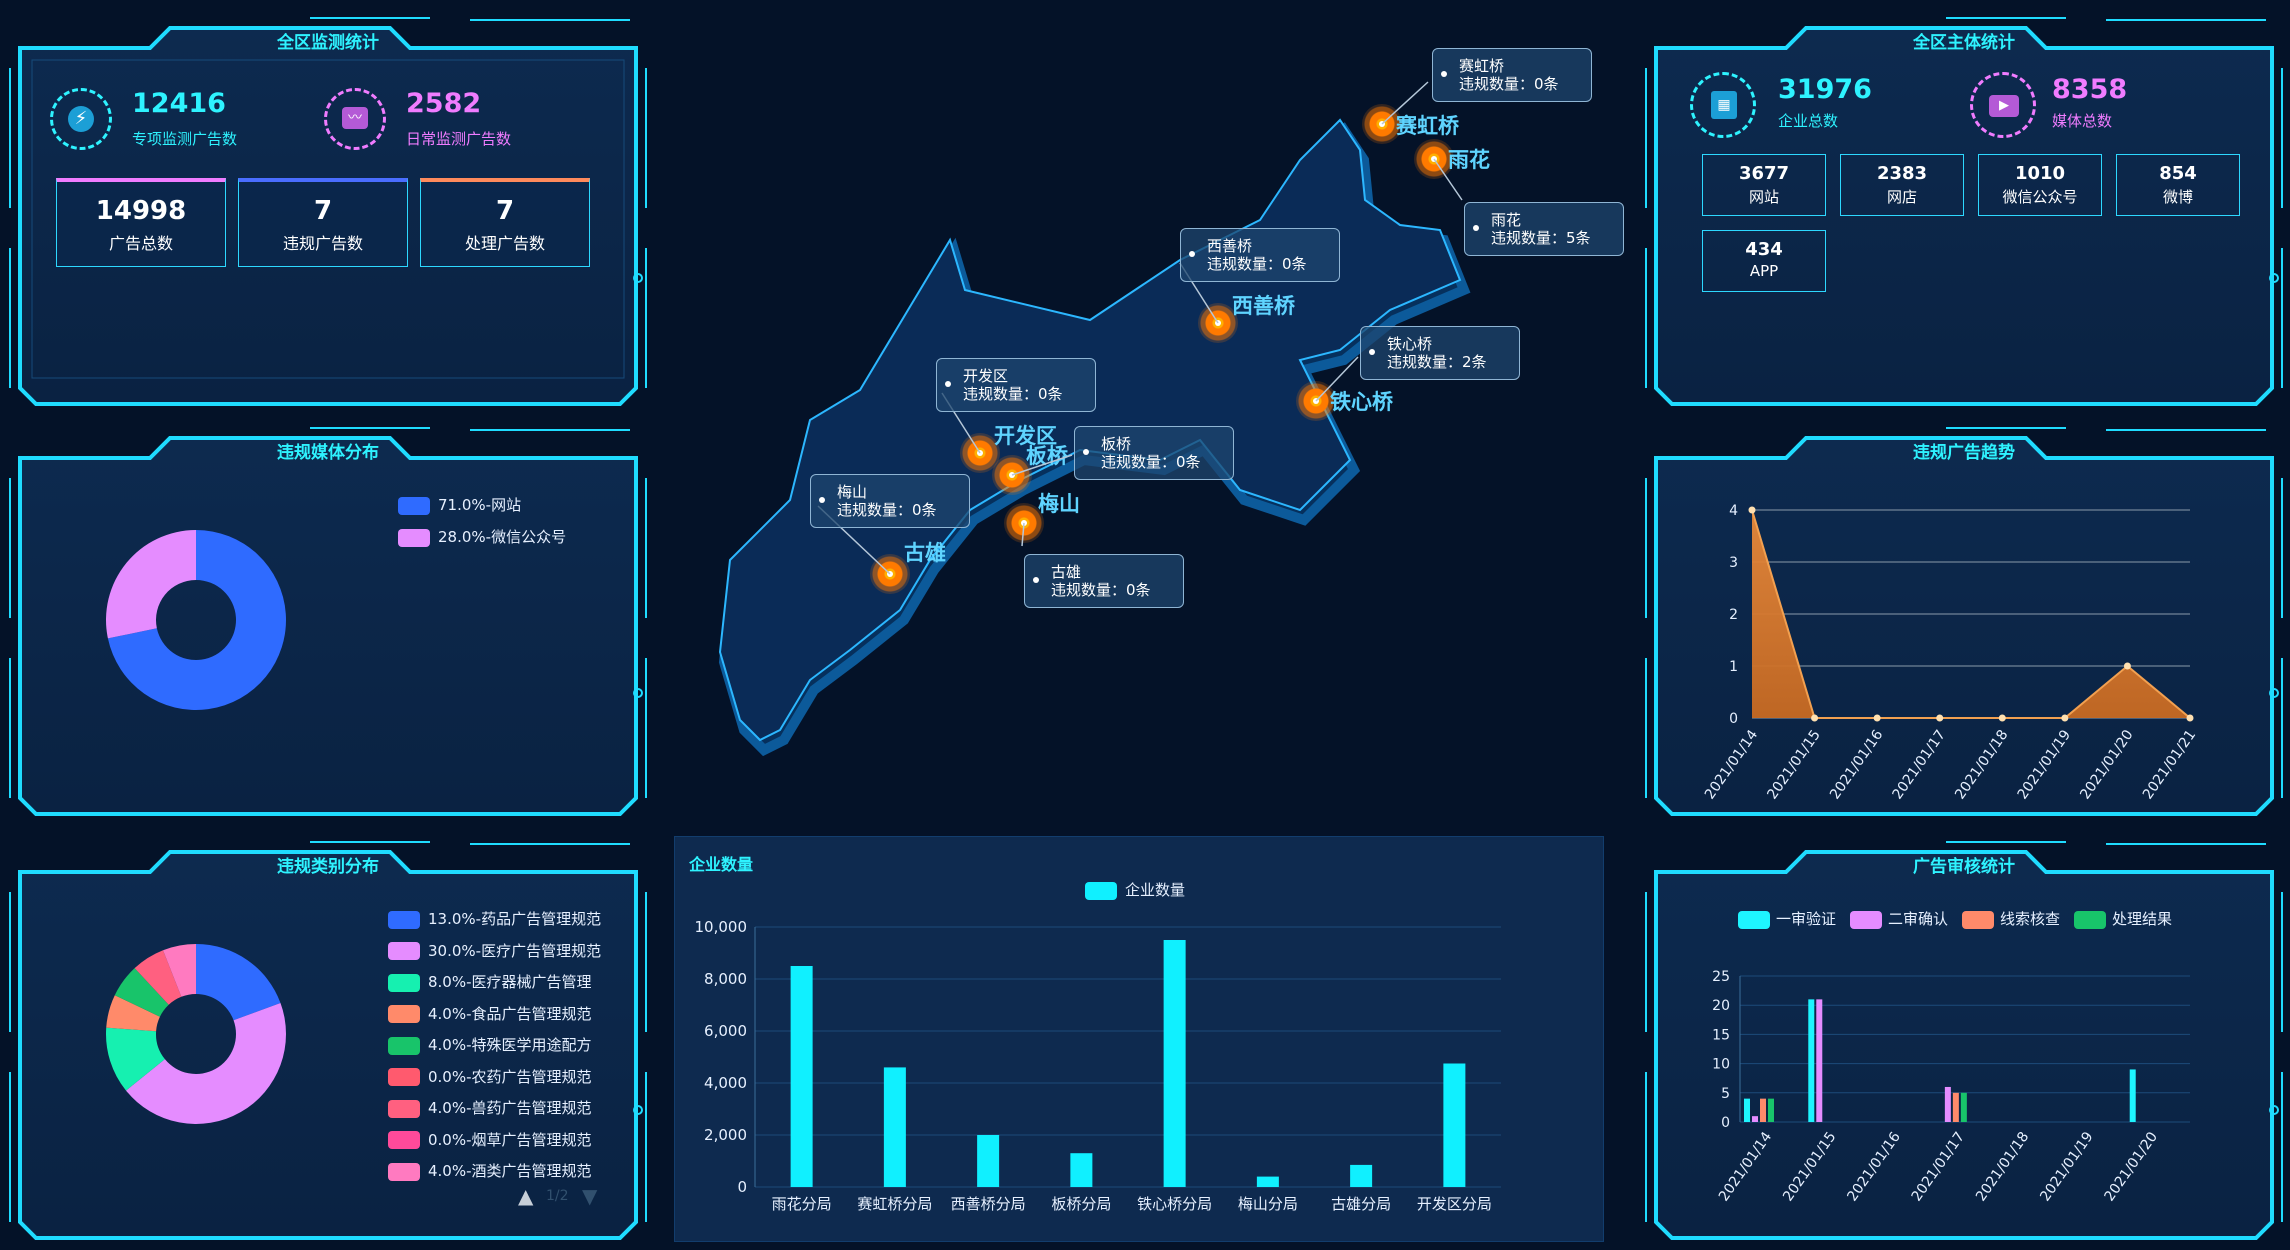 This screenshot has height=1250, width=2290. I want to click on media-total-count: 8358, so click(2090, 89).